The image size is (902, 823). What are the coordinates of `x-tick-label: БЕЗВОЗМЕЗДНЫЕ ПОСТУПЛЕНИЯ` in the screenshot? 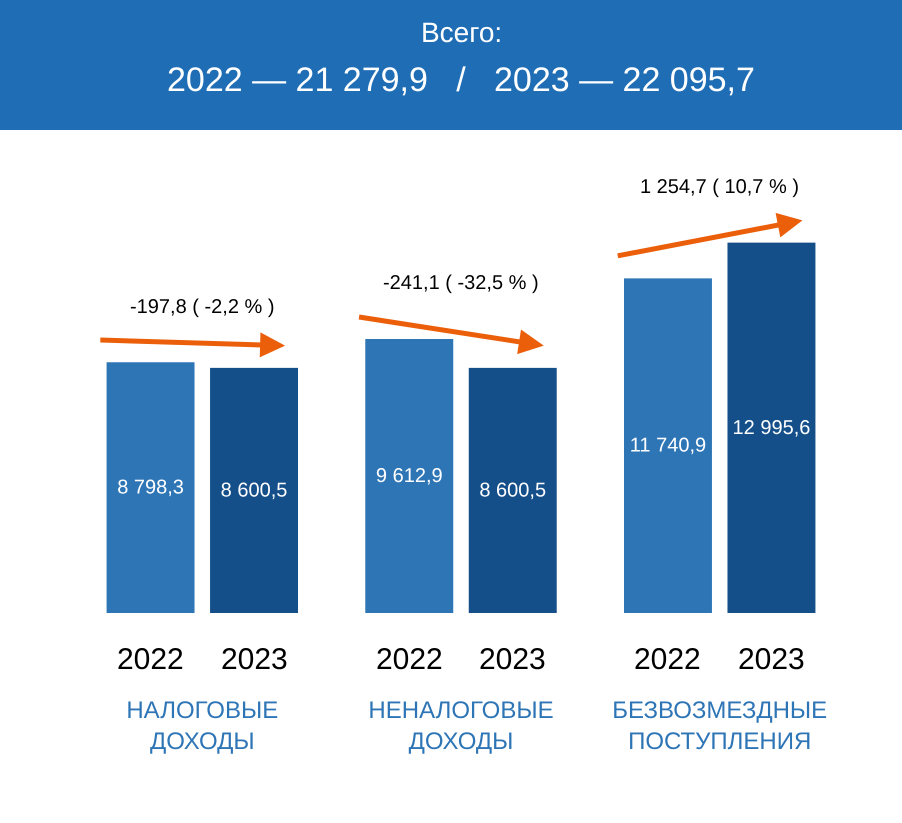 It's located at (720, 726).